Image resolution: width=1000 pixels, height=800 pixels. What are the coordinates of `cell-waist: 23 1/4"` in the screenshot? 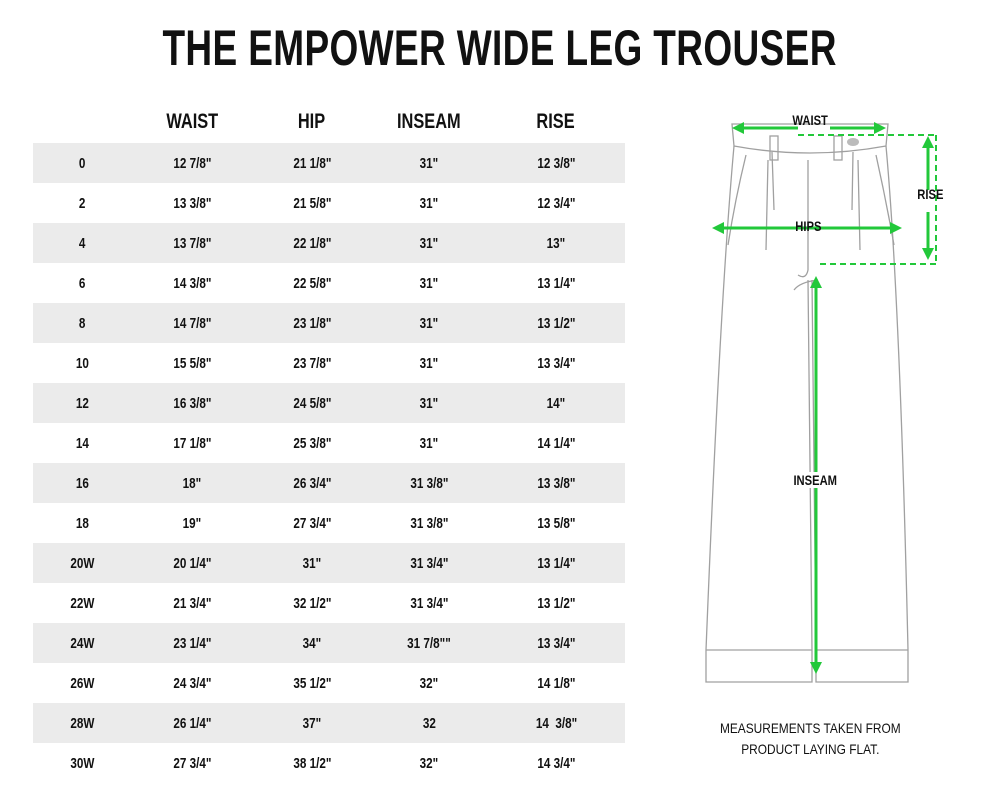 It's located at (192, 643).